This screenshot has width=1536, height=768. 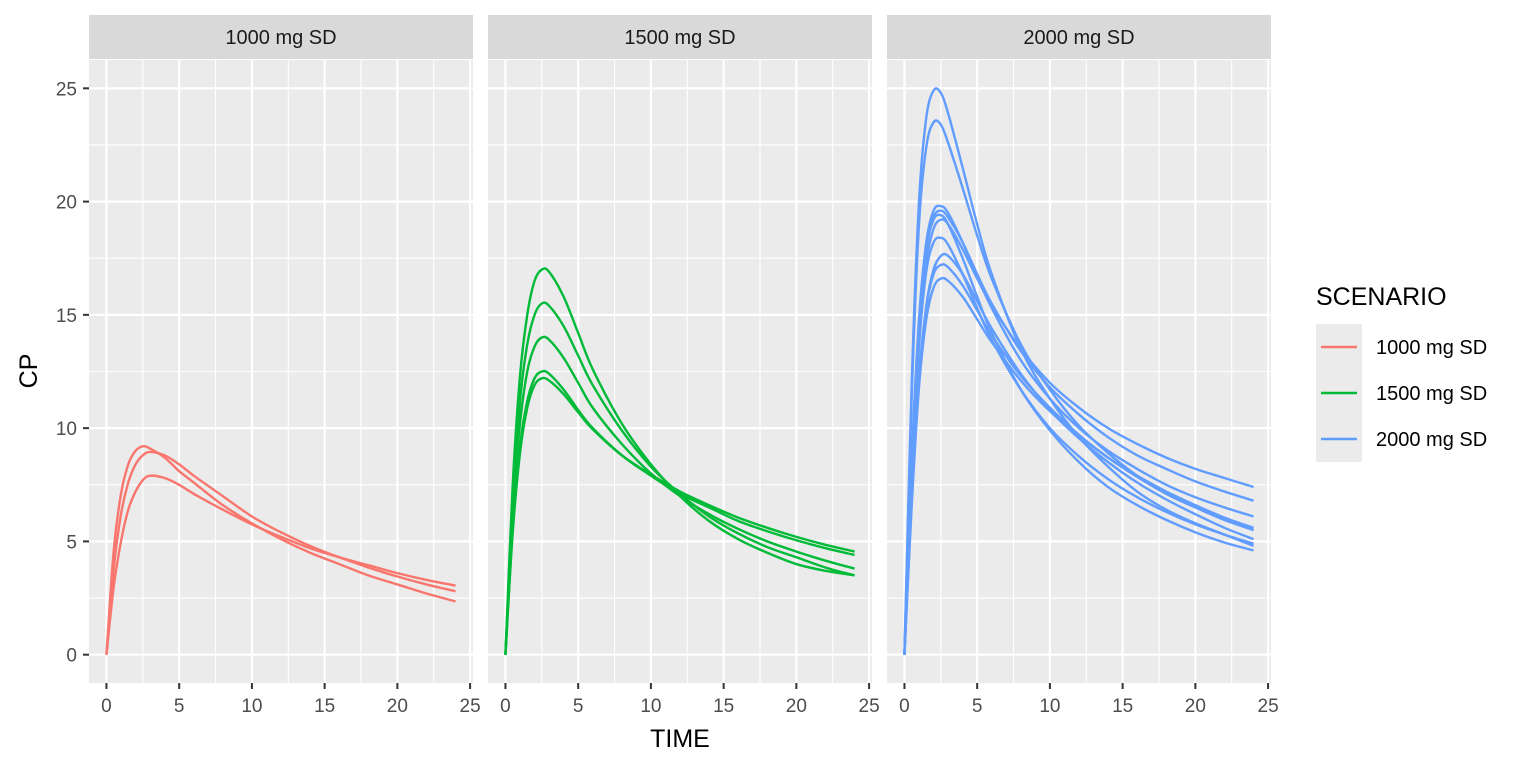 What do you see at coordinates (29, 371) in the screenshot?
I see `y-axis-title: CP` at bounding box center [29, 371].